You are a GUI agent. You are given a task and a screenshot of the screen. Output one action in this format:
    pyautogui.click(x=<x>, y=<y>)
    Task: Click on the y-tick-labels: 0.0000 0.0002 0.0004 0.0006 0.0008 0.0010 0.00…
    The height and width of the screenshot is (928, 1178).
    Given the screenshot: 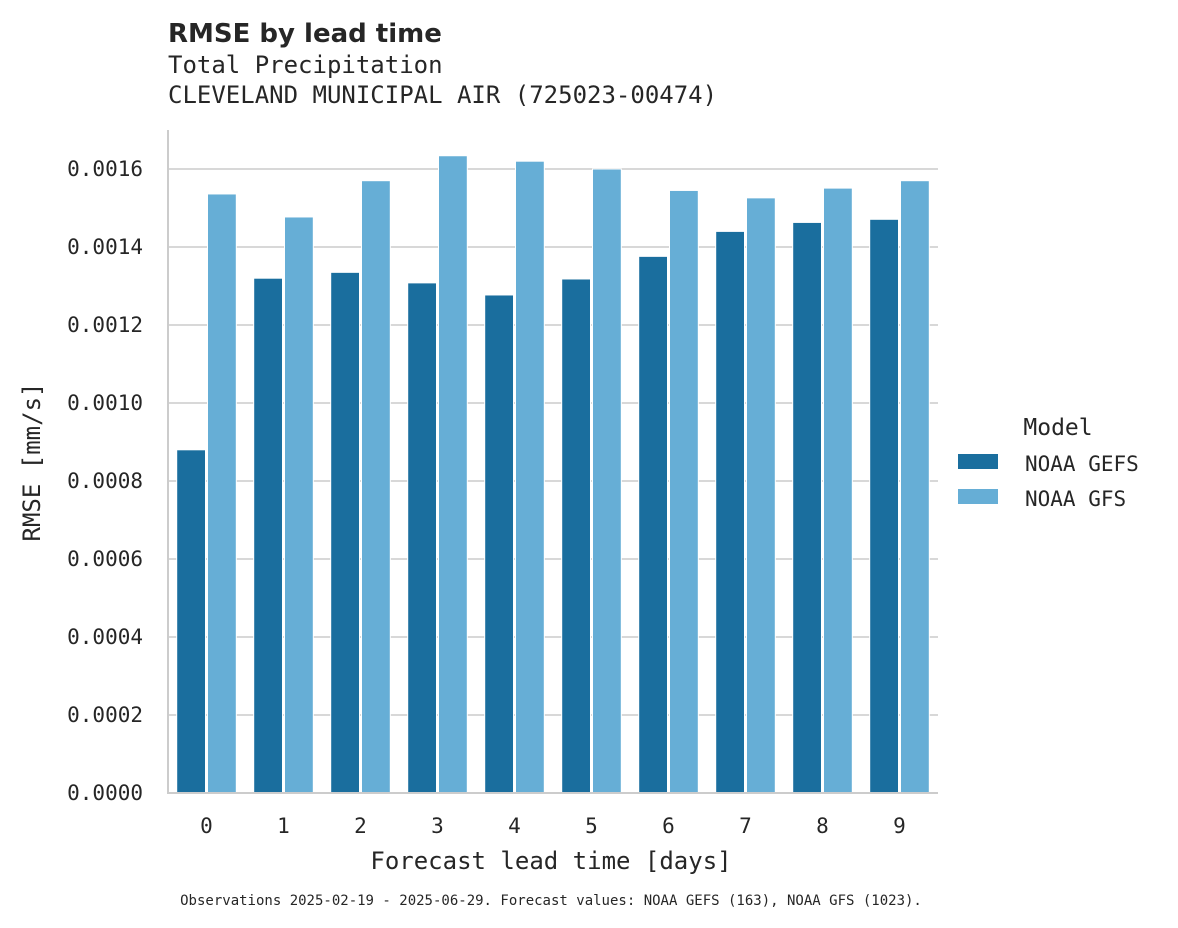 What is the action you would take?
    pyautogui.click(x=105, y=481)
    